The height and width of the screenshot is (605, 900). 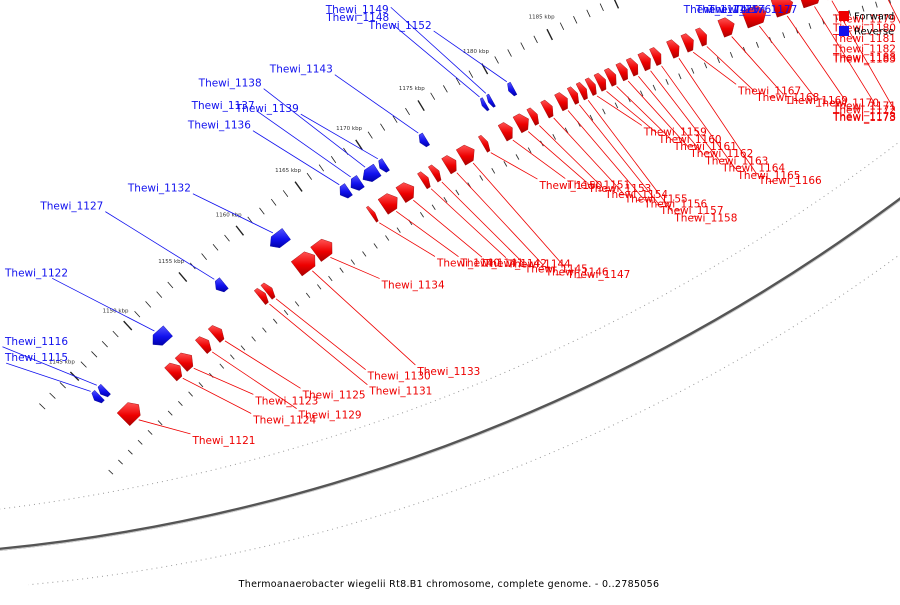 I want to click on forward-gene-label: Thewi_1160, so click(x=690, y=140).